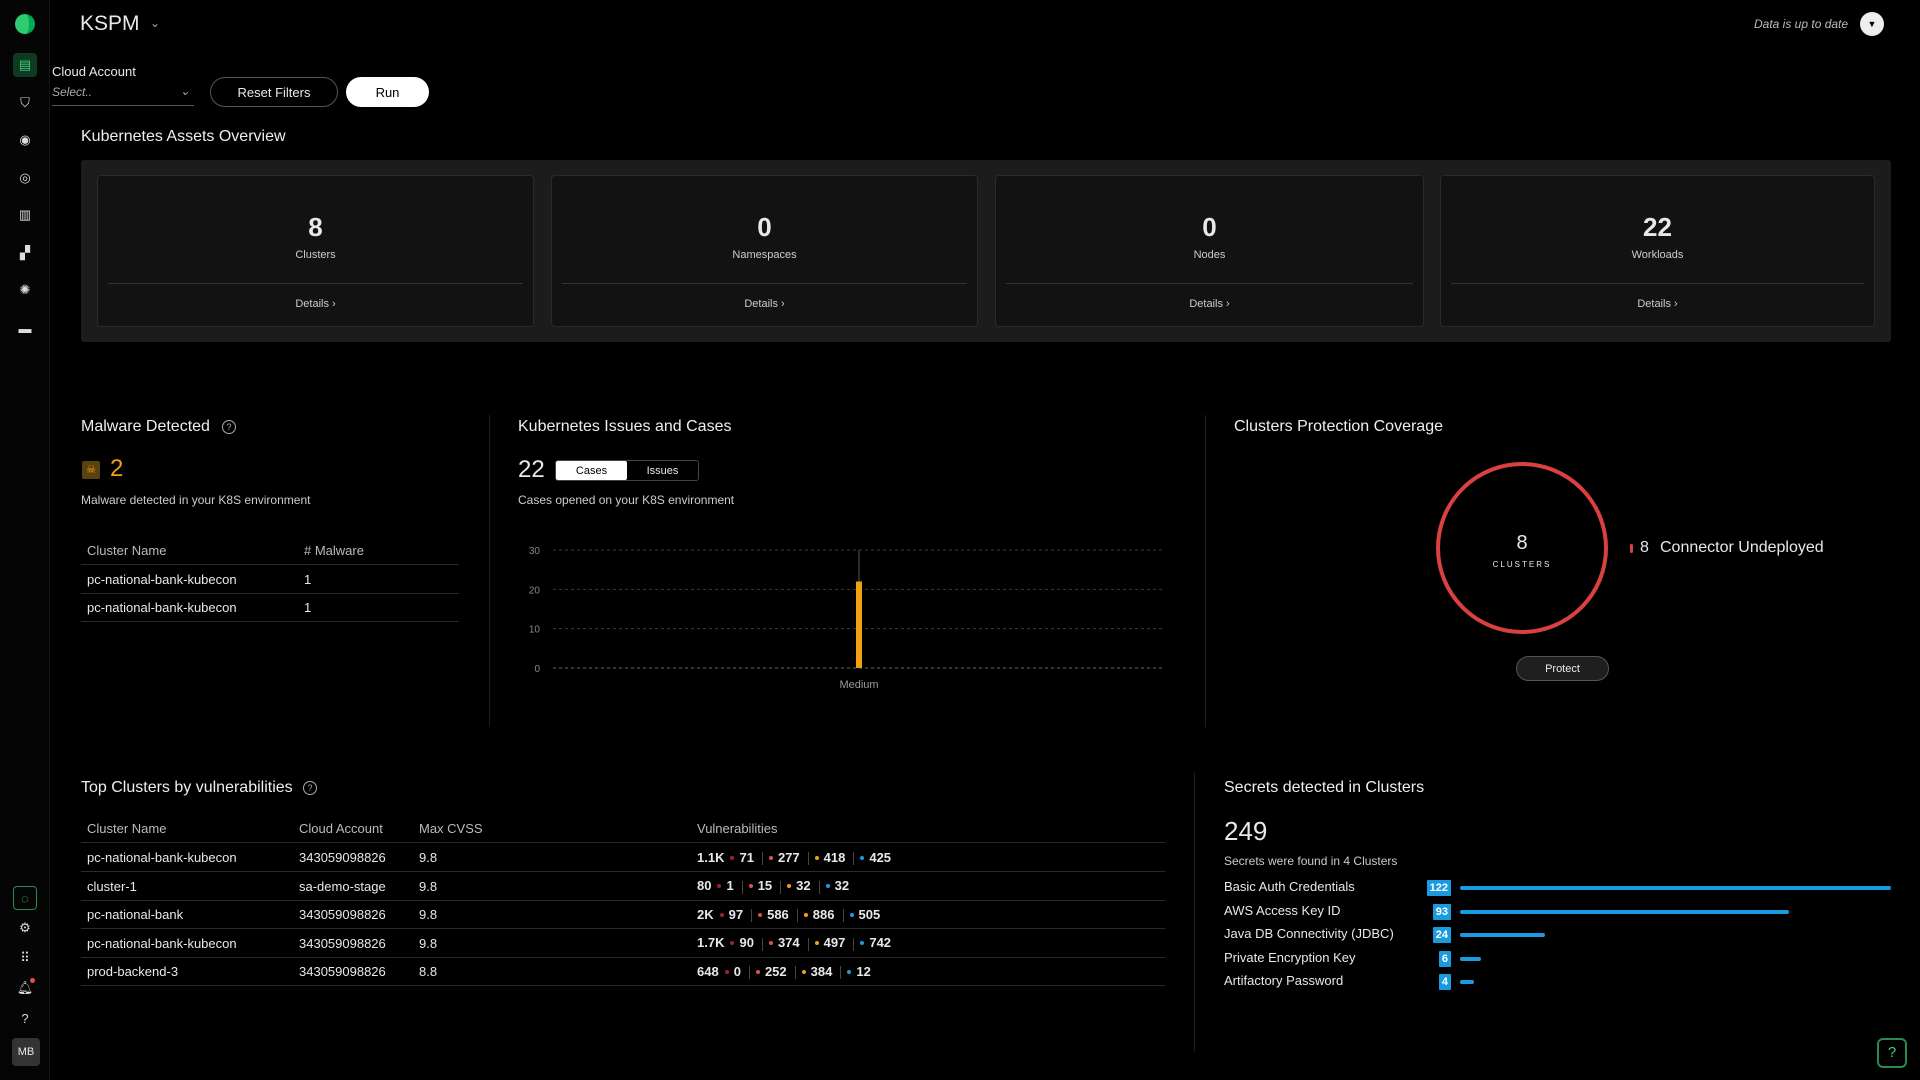 This screenshot has width=1920, height=1080. What do you see at coordinates (623, 887) in the screenshot?
I see `table-row: cluster-1 sa-demo-stage 9.8 80 1 15 32 32` at bounding box center [623, 887].